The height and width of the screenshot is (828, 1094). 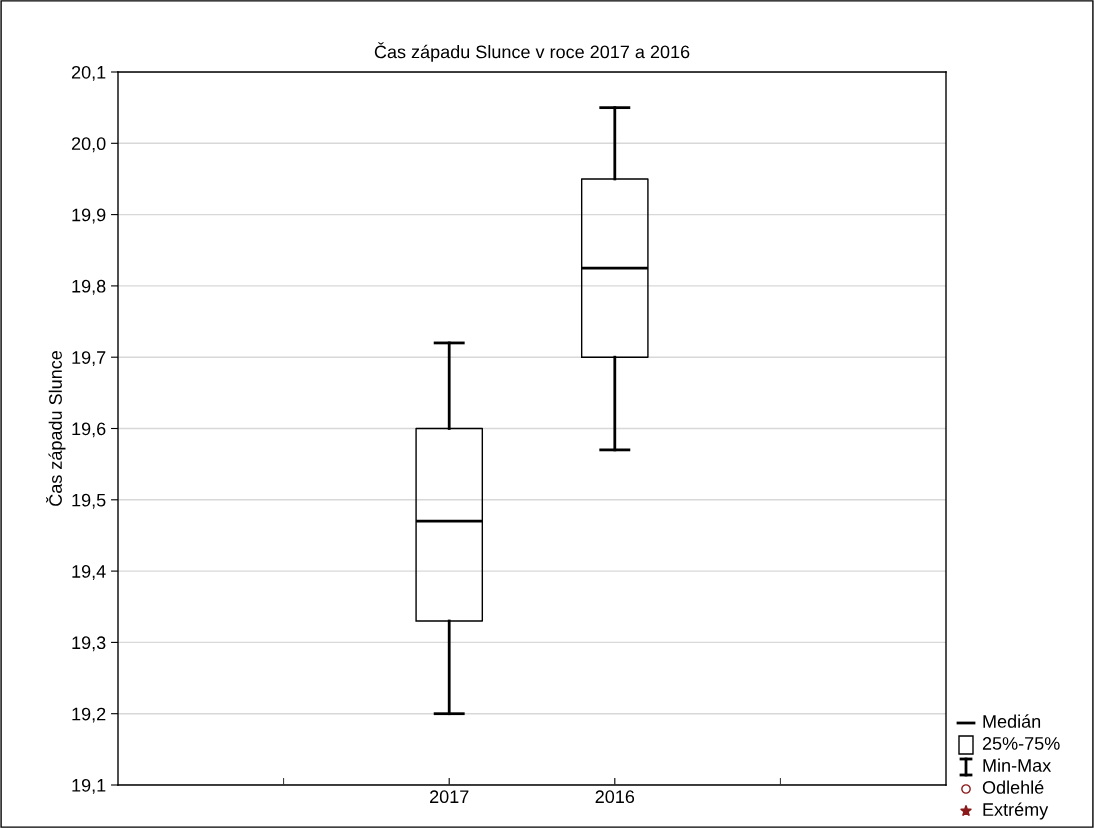 I want to click on y-tick-label: 20,1, so click(x=88, y=73).